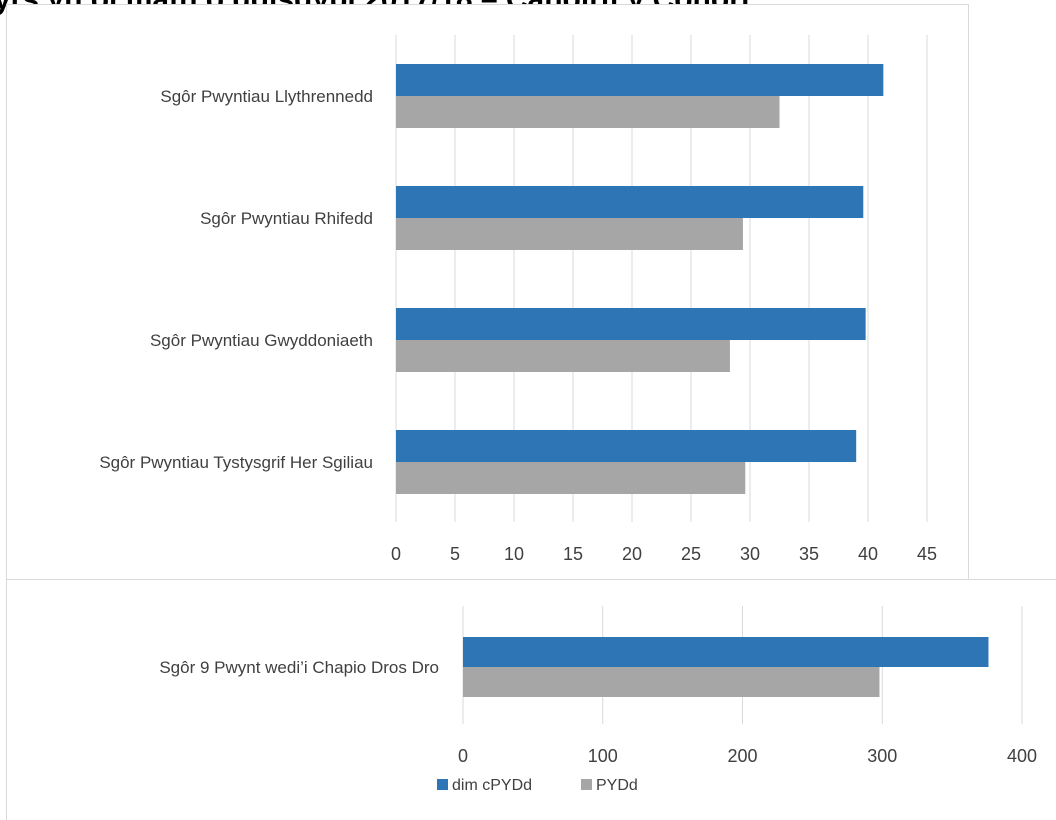 This screenshot has height=820, width=1056. What do you see at coordinates (573, 554) in the screenshot?
I see `x-tick-label: 15` at bounding box center [573, 554].